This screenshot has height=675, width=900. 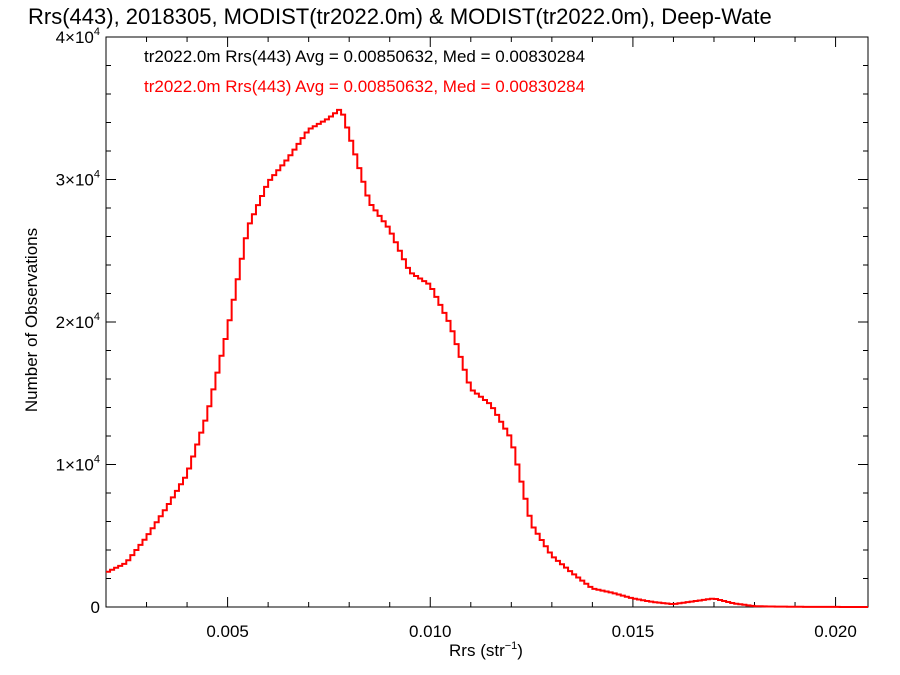 I want to click on y-tick-label: 2×10⁴, so click(x=78, y=321).